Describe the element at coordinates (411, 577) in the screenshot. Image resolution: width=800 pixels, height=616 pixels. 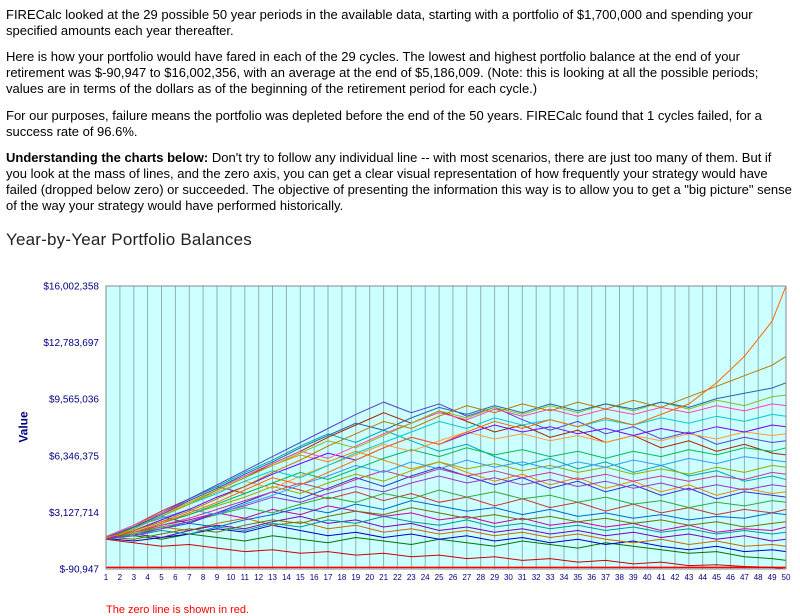
I see `x-tick-label: 23` at that location.